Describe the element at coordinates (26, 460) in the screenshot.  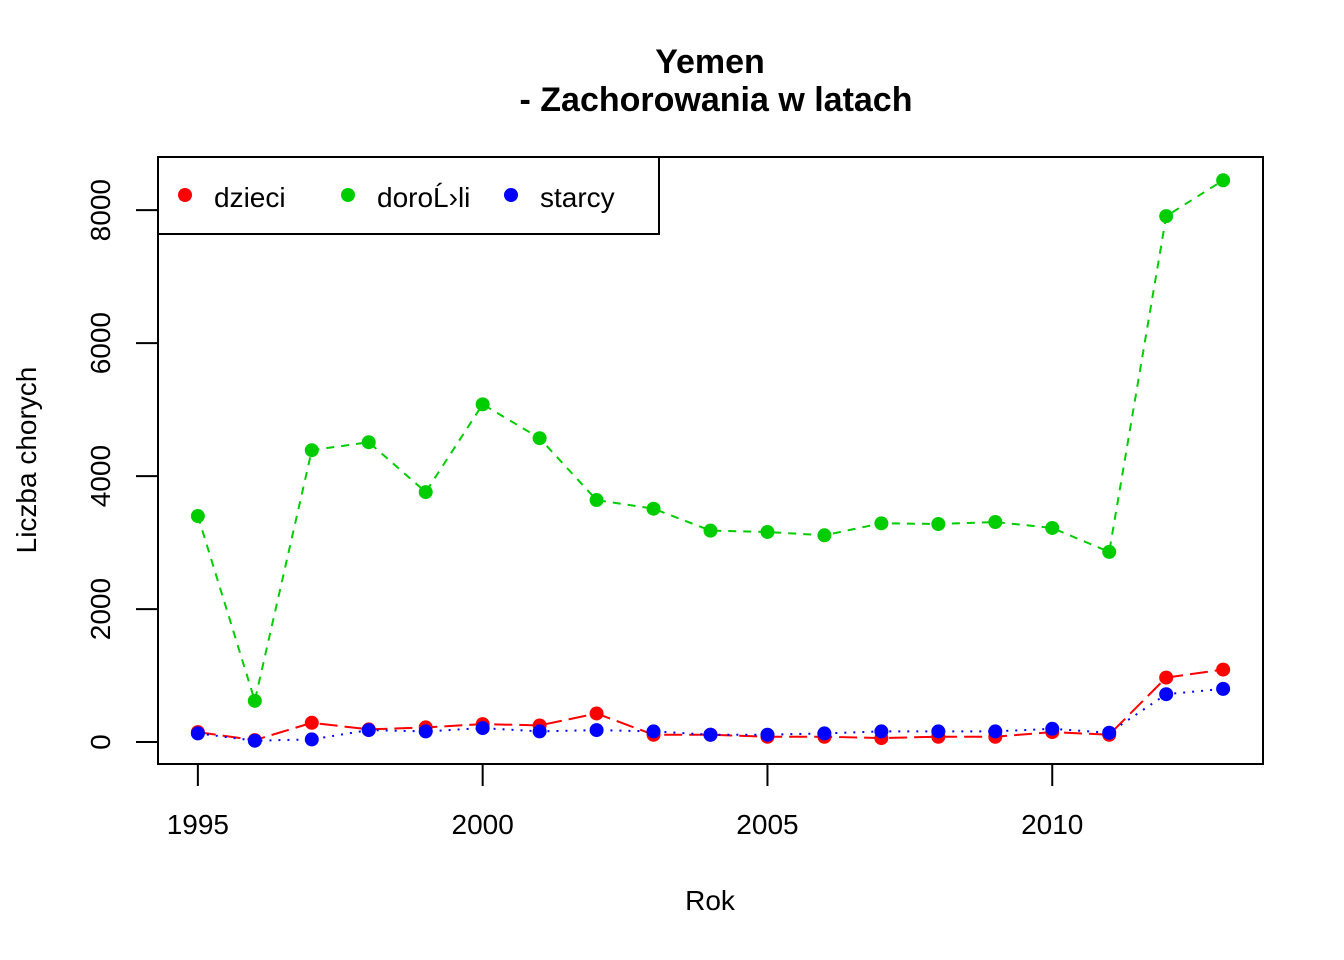
I see `y-axis-label: Liczba chorych` at that location.